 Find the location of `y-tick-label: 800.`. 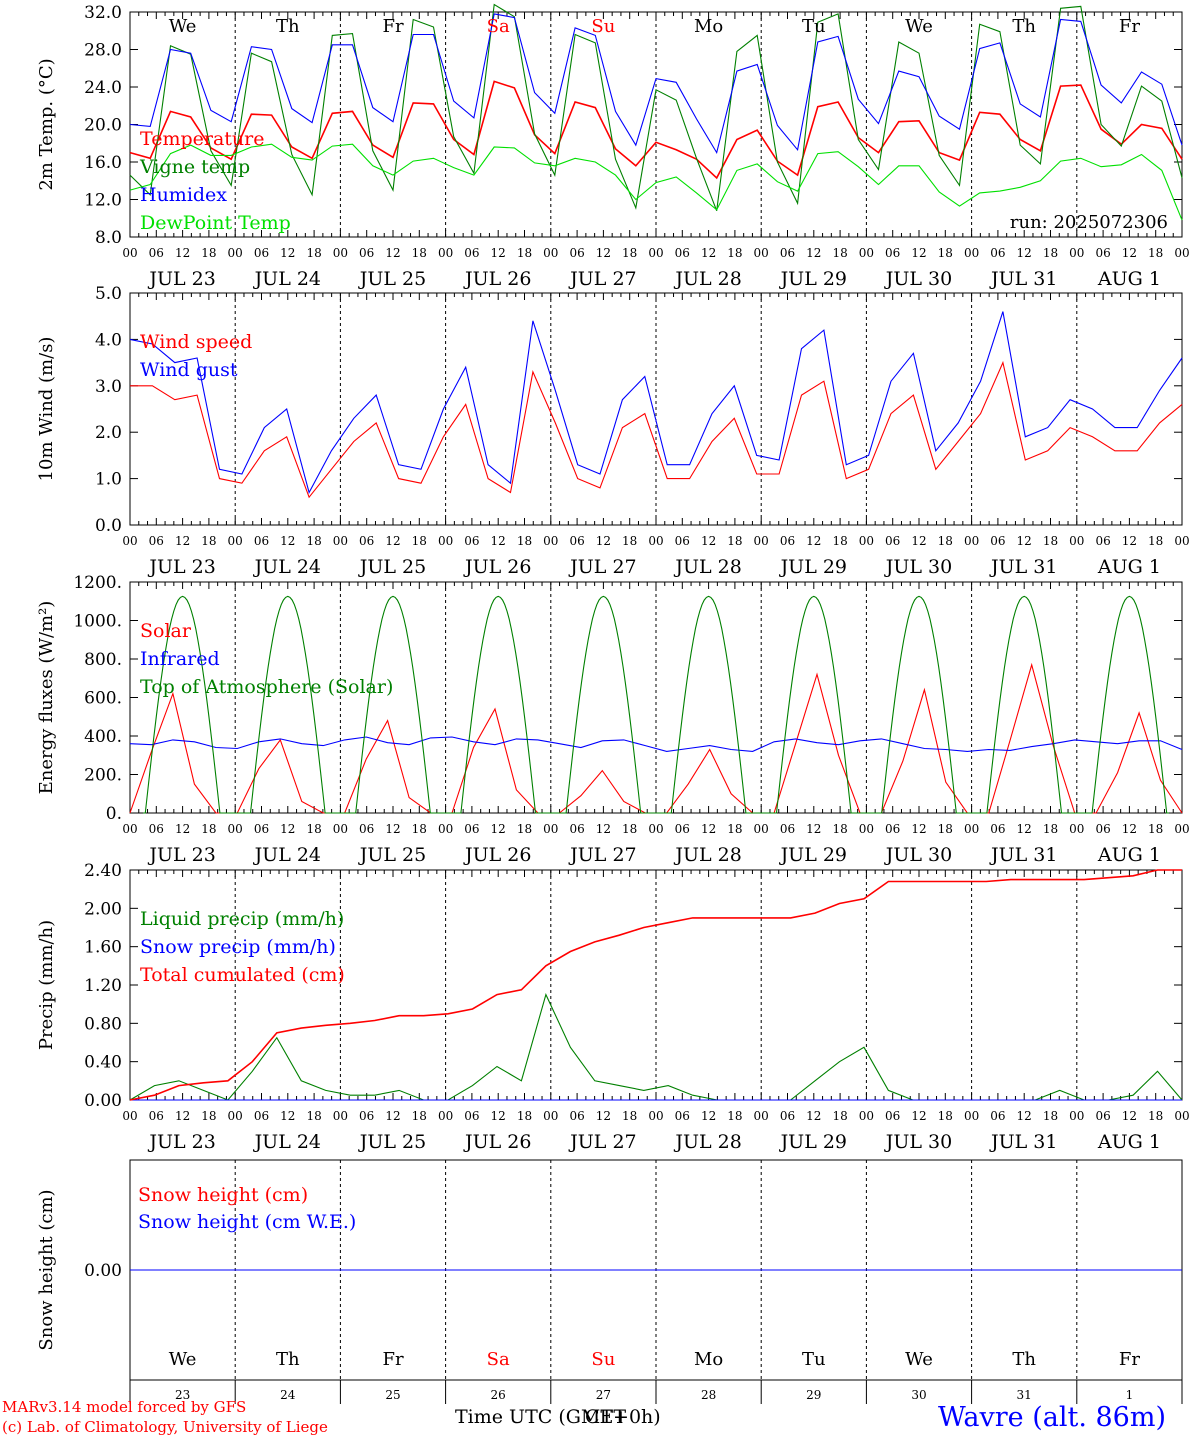

y-tick-label: 800. is located at coordinates (103, 660).